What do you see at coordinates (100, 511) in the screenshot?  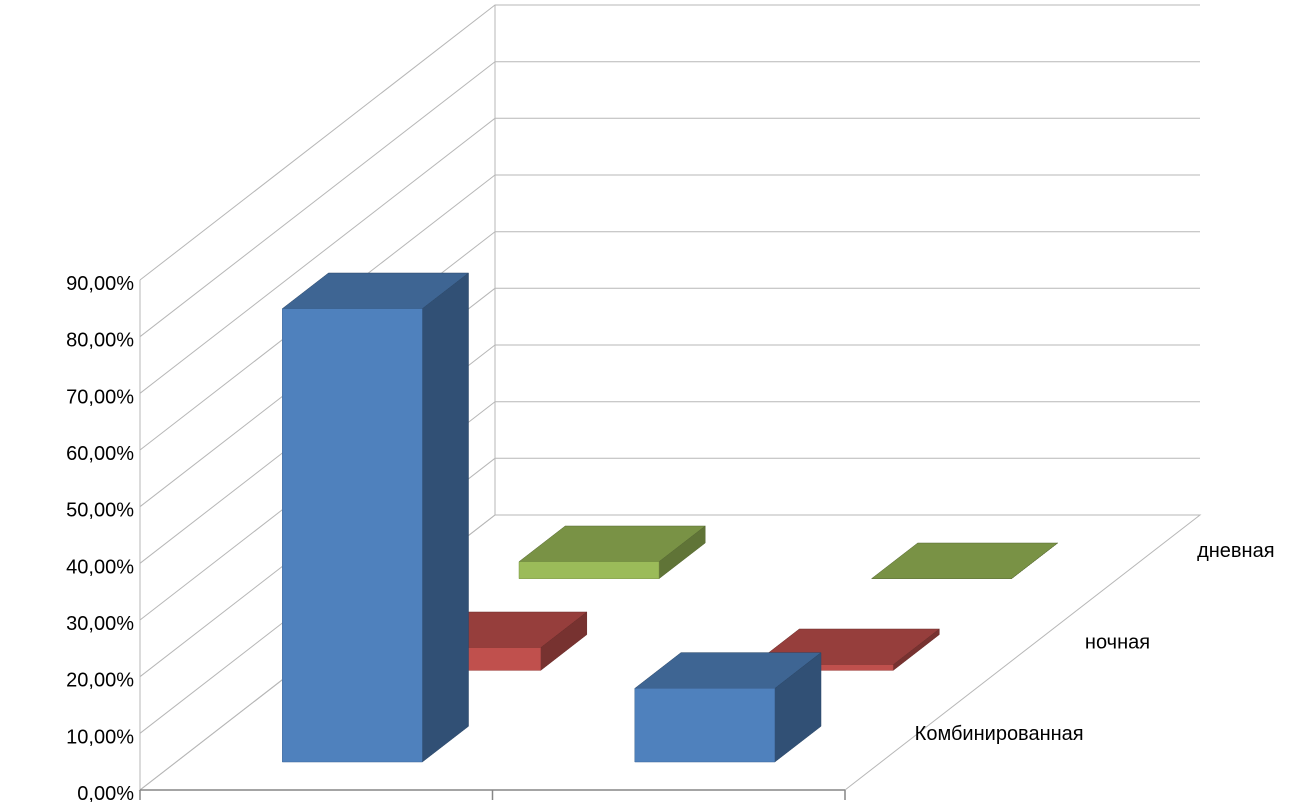 I see `y-tick-label: 50,00%` at bounding box center [100, 511].